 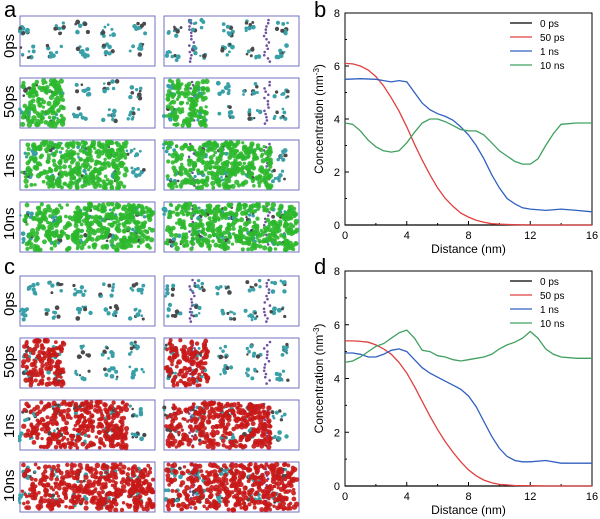 I want to click on panel-letter-c: c, so click(x=9, y=266).